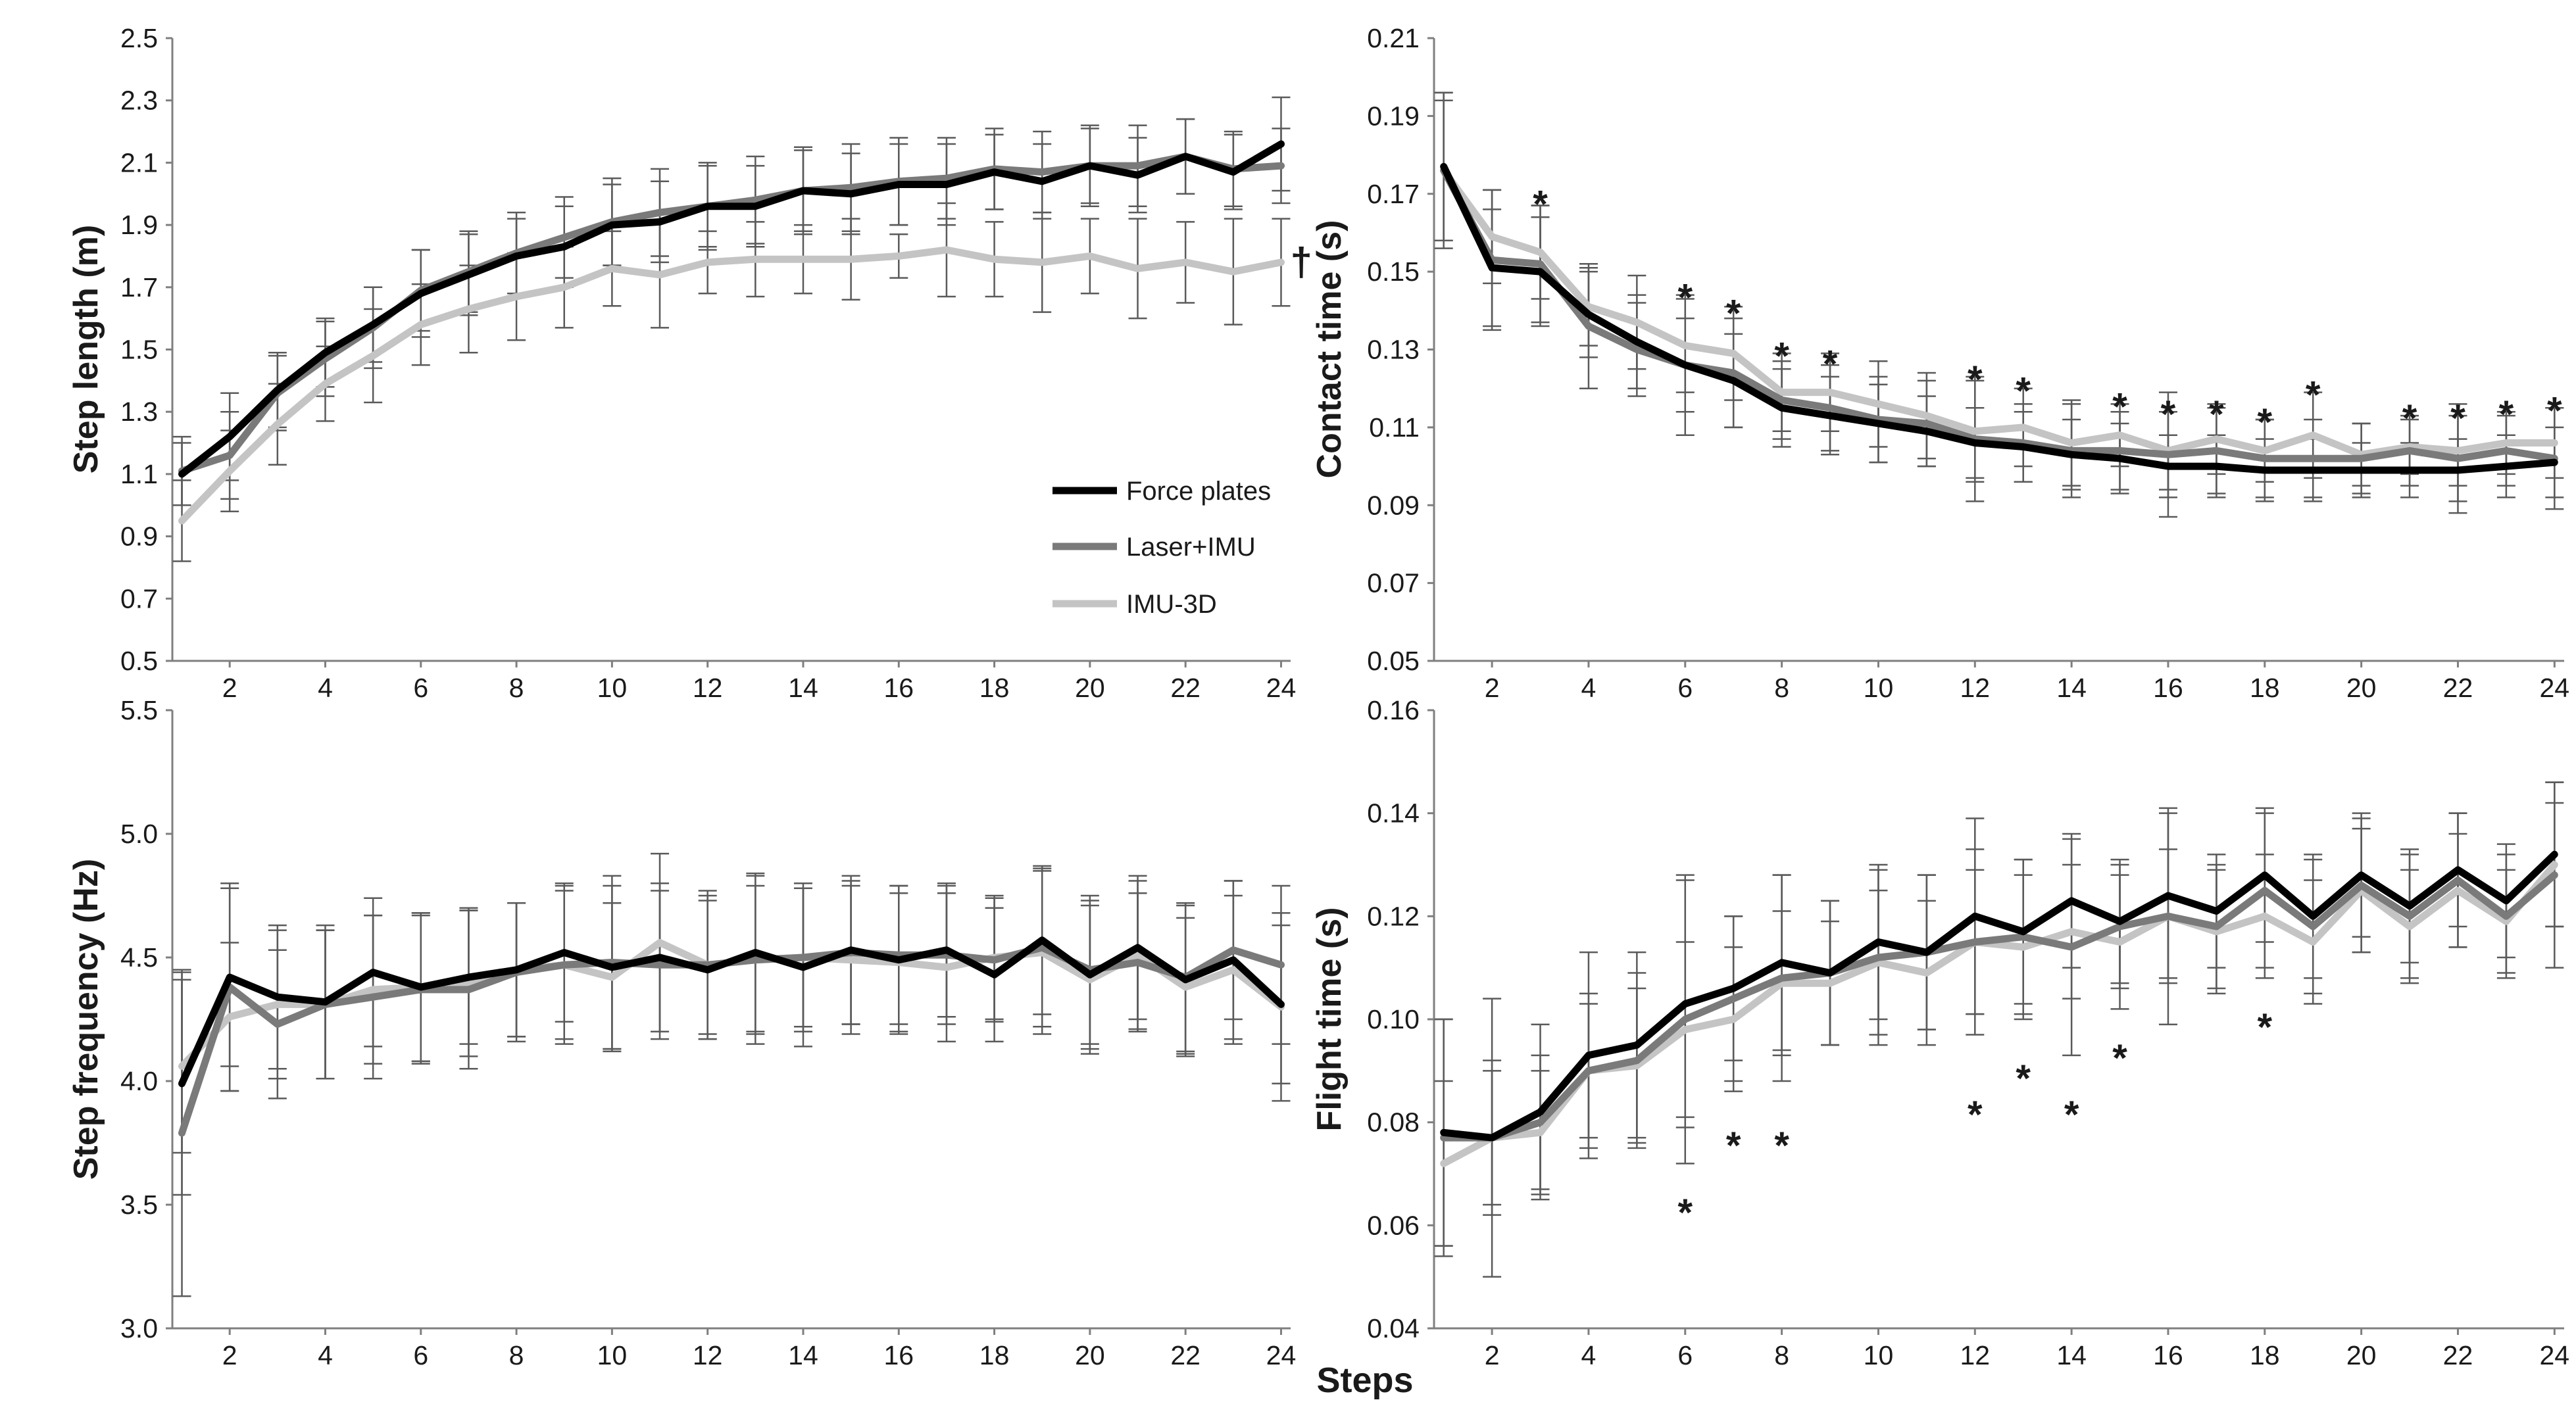  What do you see at coordinates (139, 661) in the screenshot?
I see `y-tick-label: 0.5` at bounding box center [139, 661].